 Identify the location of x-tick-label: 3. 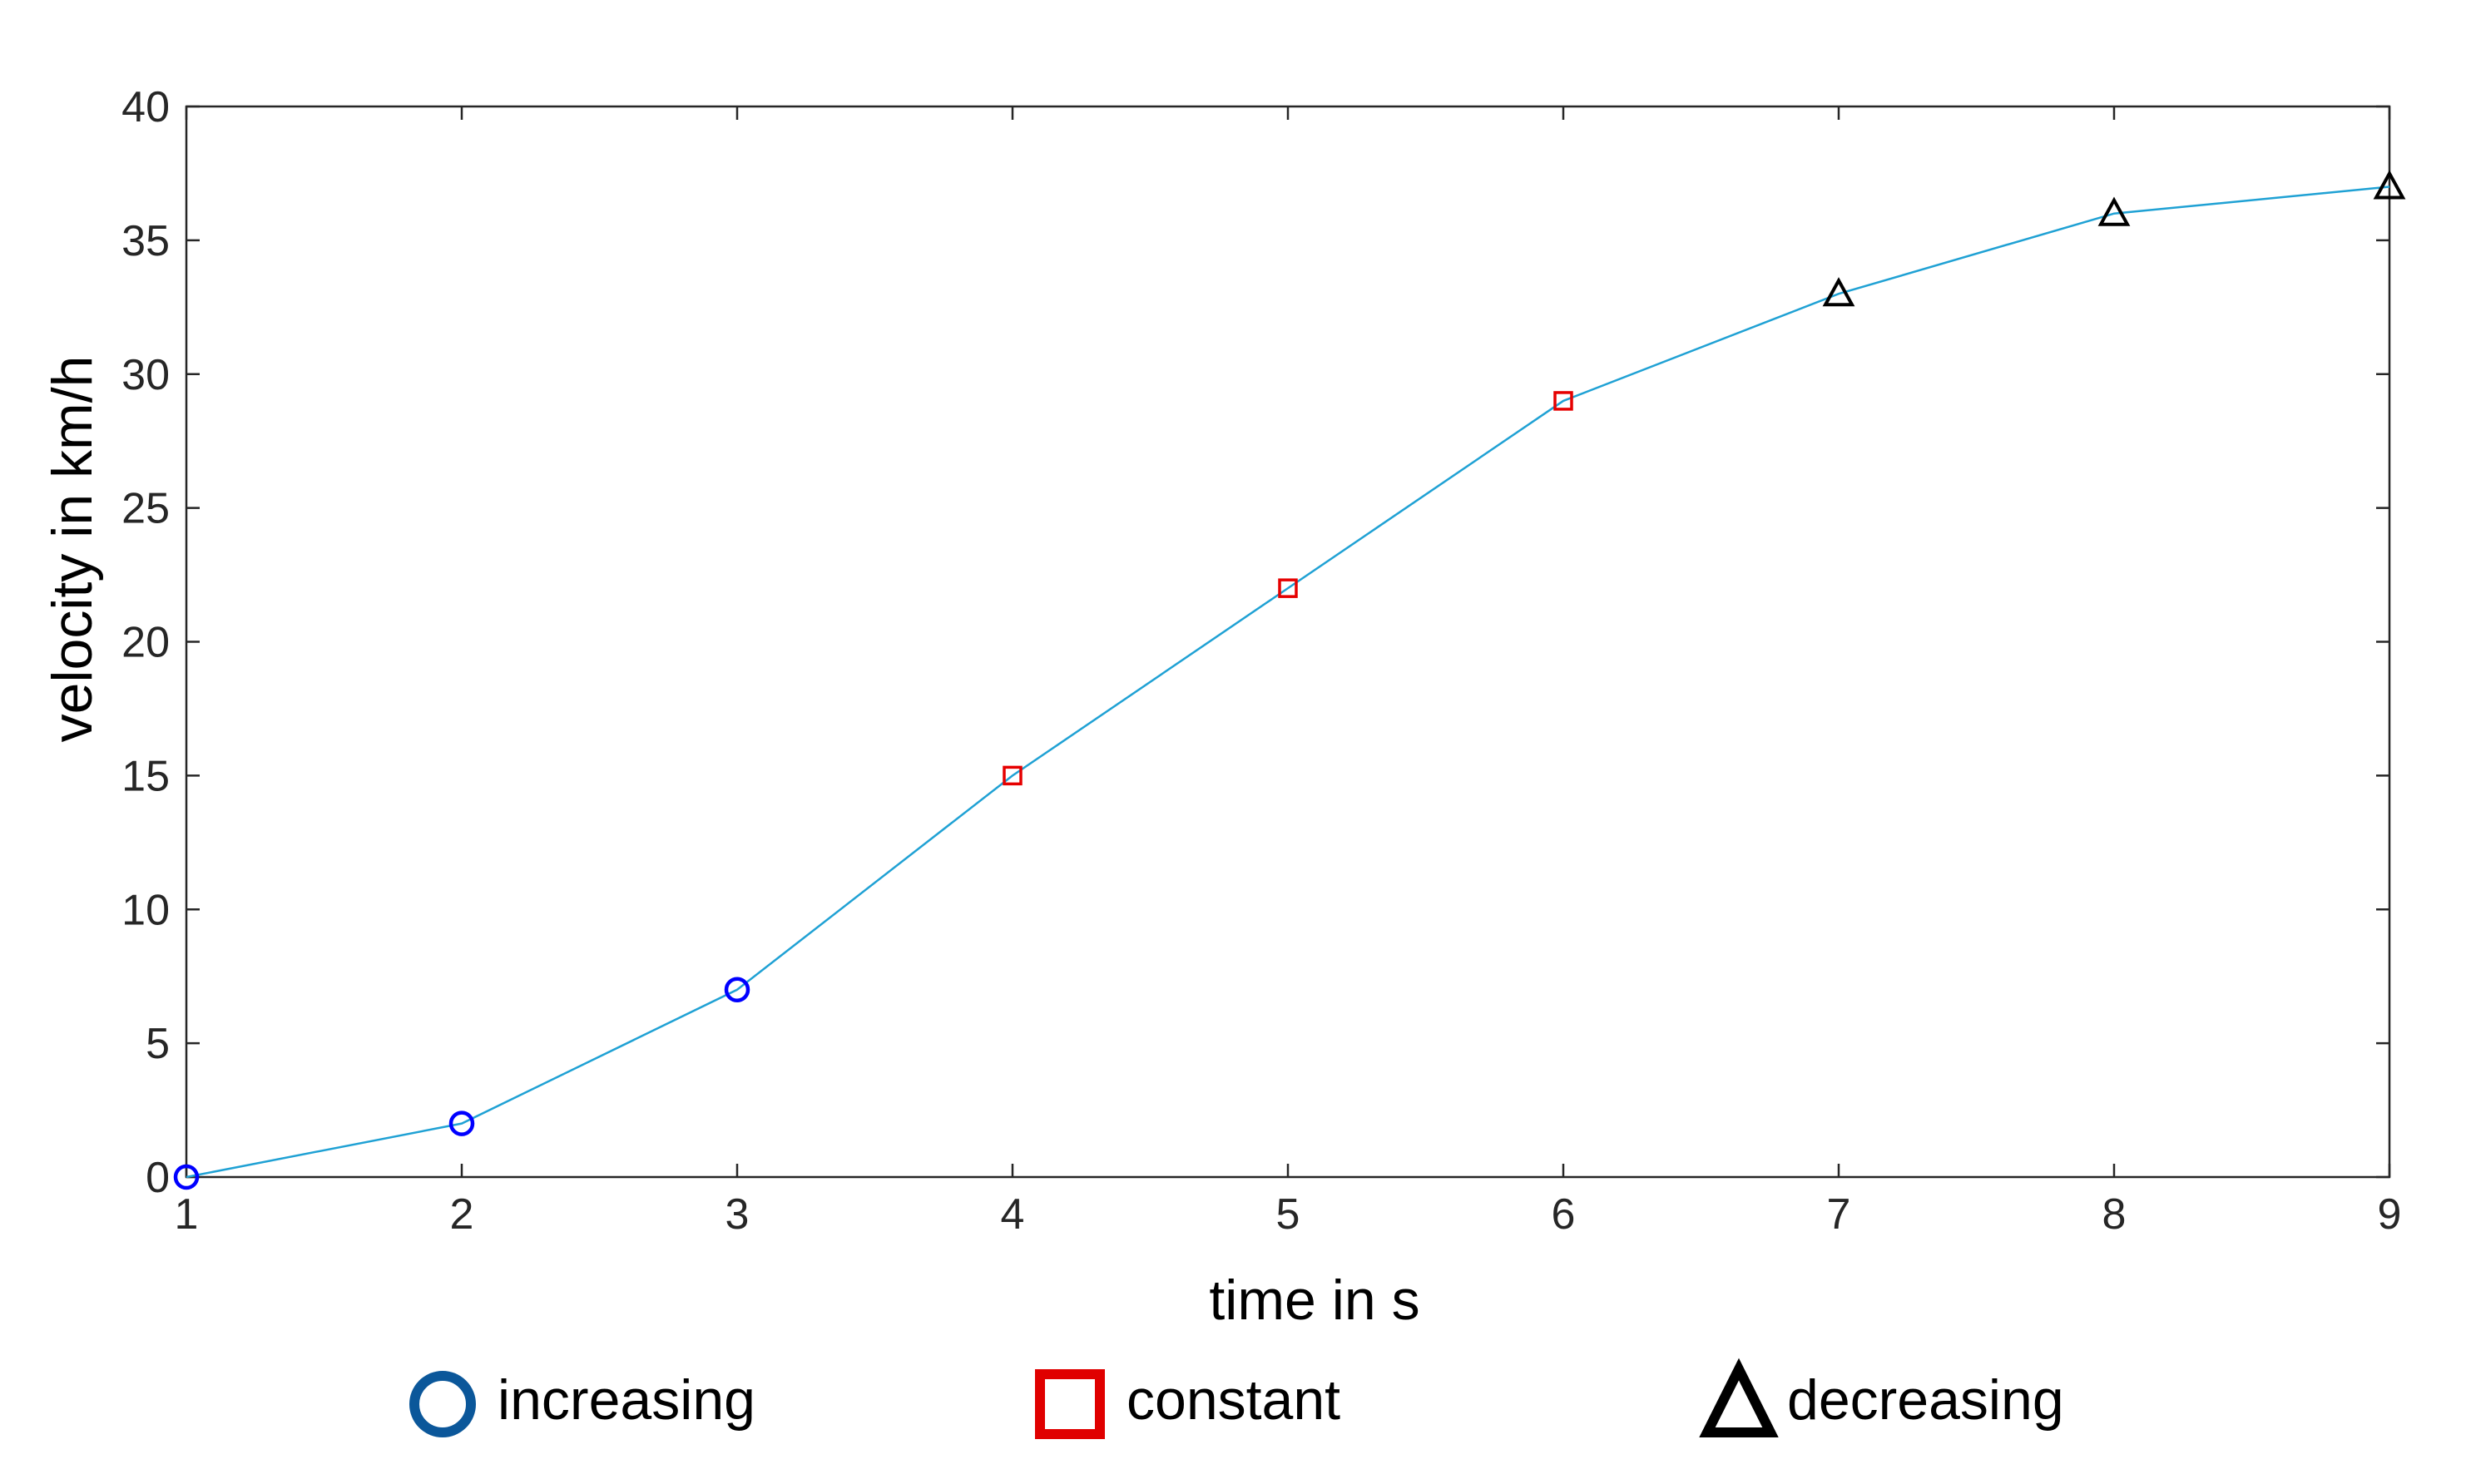
(738, 1214).